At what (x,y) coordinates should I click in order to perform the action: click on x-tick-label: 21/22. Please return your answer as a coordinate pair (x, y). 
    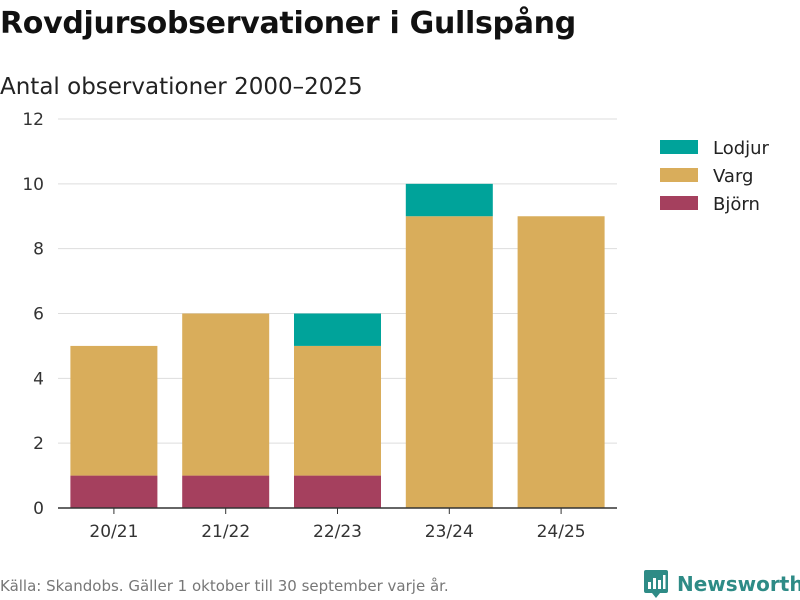
    Looking at the image, I should click on (225, 532).